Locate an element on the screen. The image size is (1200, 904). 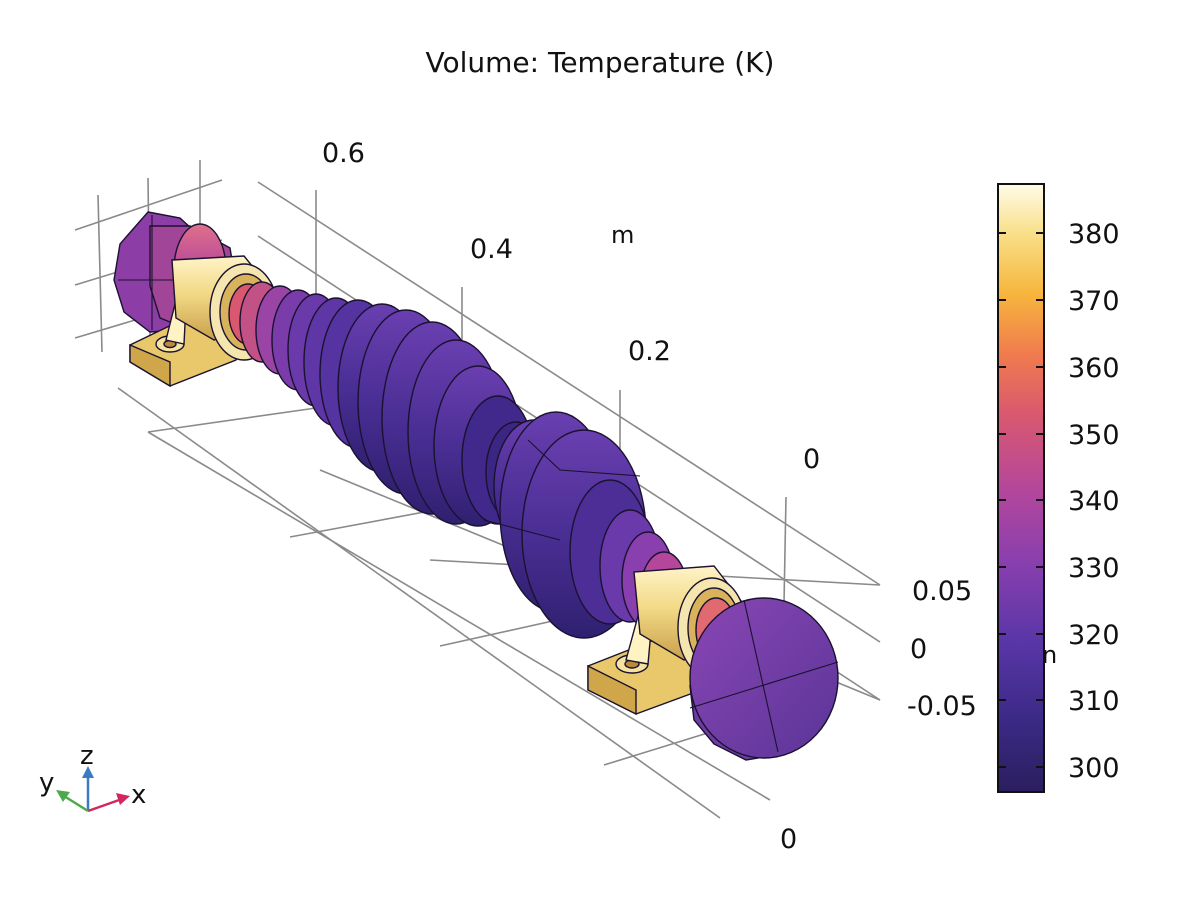
tick-label: 0.05 is located at coordinates (942, 591).